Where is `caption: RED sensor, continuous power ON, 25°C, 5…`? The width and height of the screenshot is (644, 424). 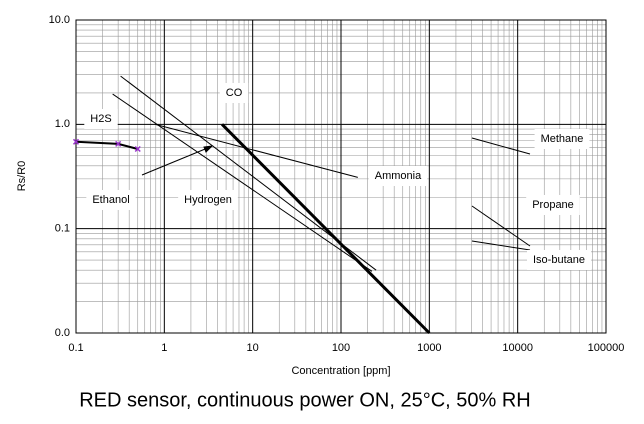
caption: RED sensor, continuous power ON, 25°C, 5… is located at coordinates (305, 400).